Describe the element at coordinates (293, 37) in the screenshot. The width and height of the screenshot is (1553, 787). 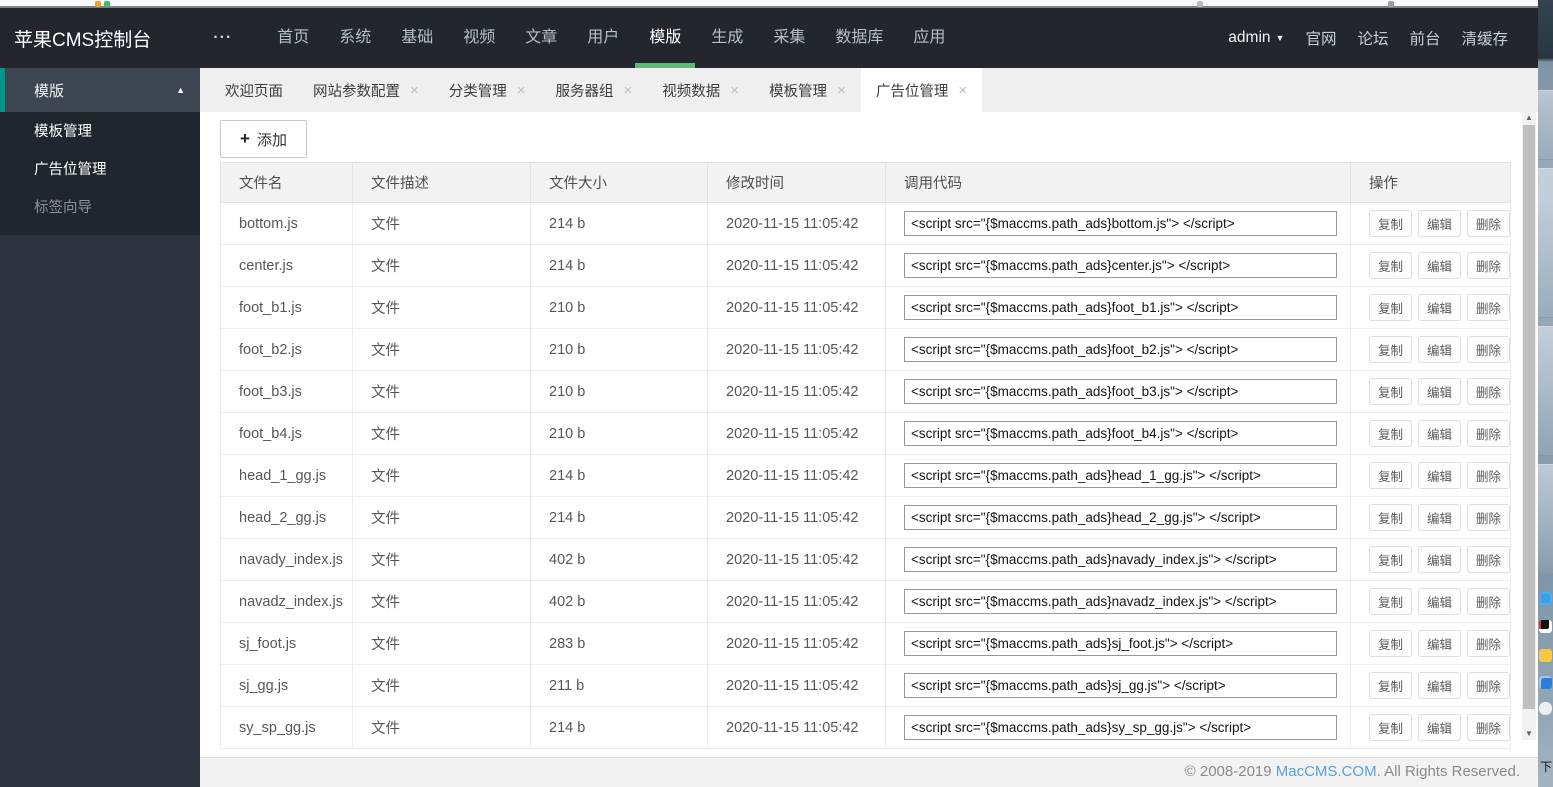
I see `nav-item-0: 首页` at that location.